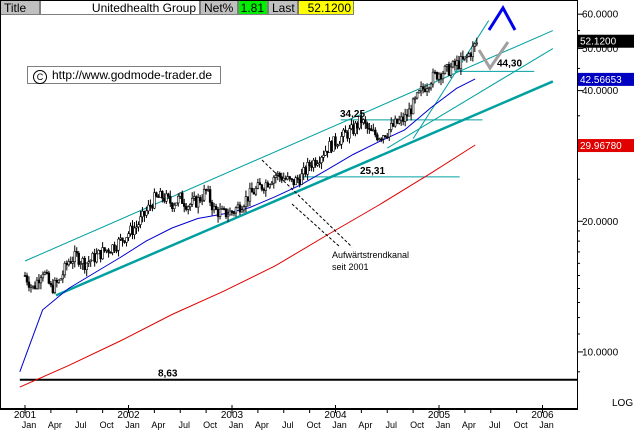  What do you see at coordinates (283, 7) in the screenshot?
I see `last-label: Last` at bounding box center [283, 7].